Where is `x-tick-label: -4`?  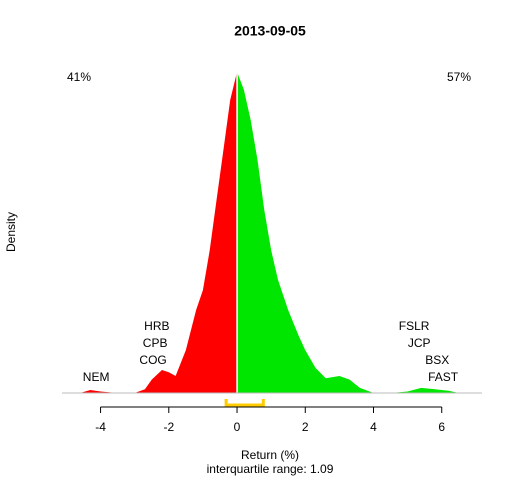 x-tick-label: -4 is located at coordinates (100, 427).